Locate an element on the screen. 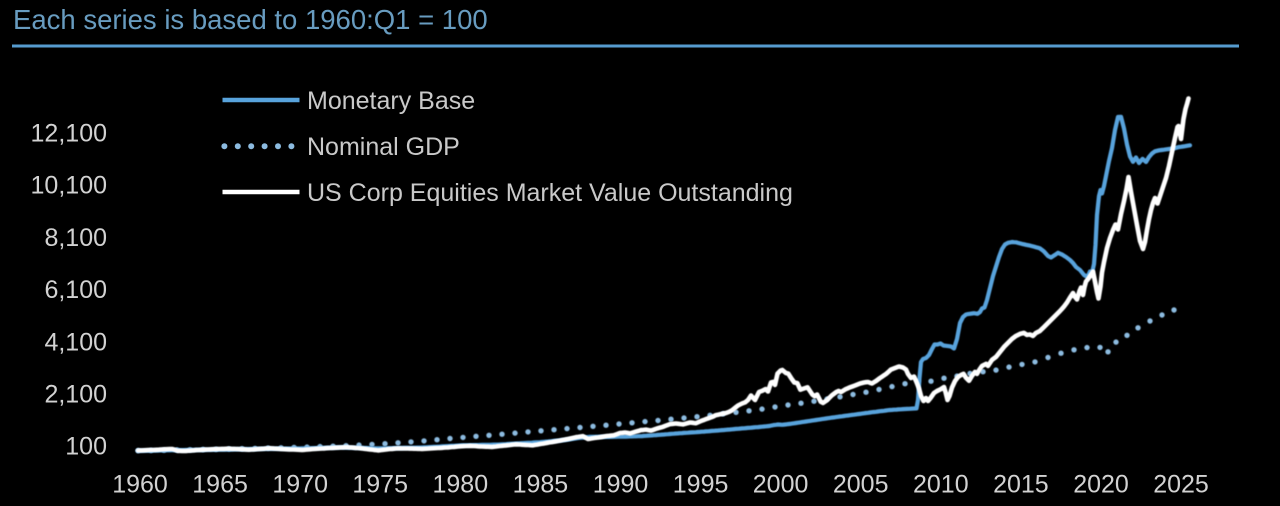 Image resolution: width=1280 pixels, height=506 pixels. svg-text: 1970 is located at coordinates (300, 485).